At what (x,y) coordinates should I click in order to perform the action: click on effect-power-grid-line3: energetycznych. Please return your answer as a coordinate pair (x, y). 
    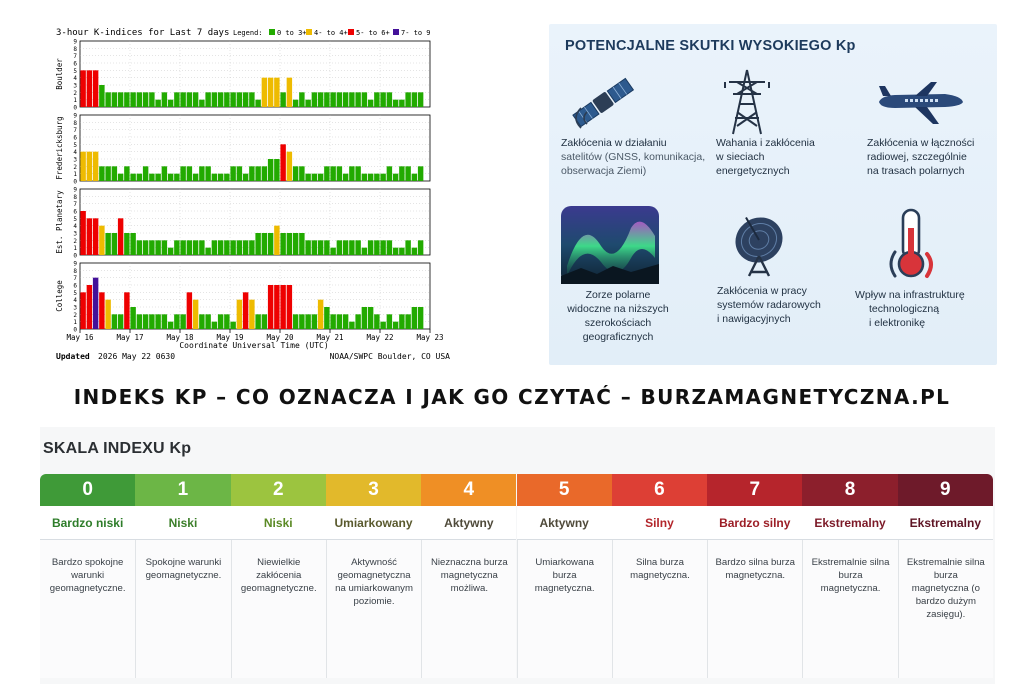
    Looking at the image, I should click on (753, 171).